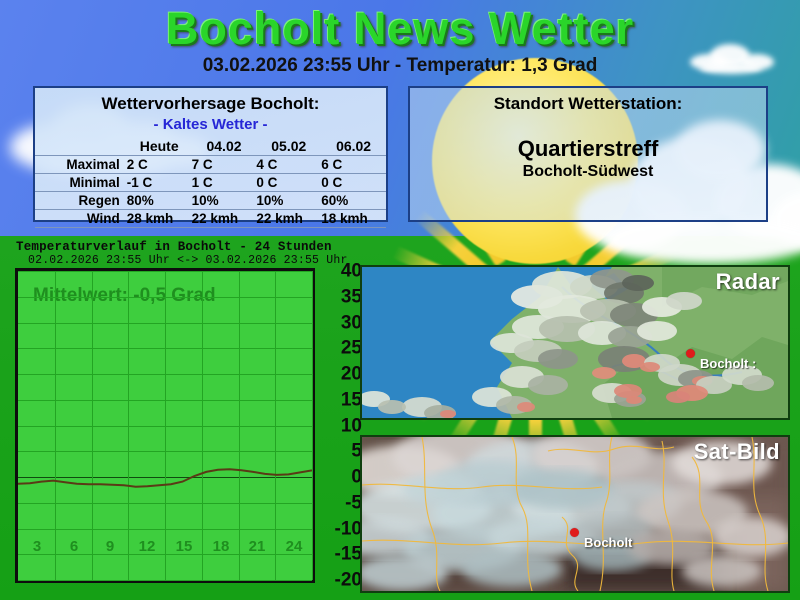  What do you see at coordinates (351, 400) in the screenshot?
I see `chart-y-tick-label: 15` at bounding box center [351, 400].